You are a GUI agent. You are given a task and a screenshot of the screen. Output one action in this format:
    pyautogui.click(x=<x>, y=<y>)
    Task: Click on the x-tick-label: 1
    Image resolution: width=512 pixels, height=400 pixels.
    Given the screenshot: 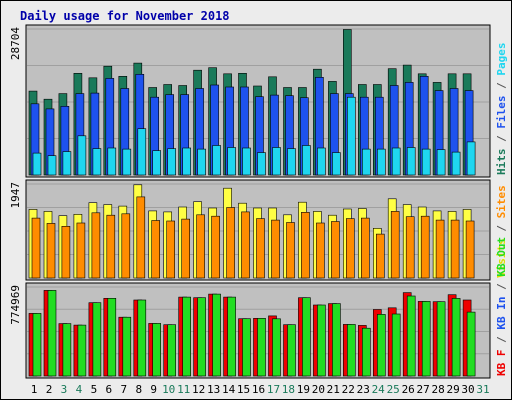 What is the action you would take?
    pyautogui.click(x=34, y=389)
    